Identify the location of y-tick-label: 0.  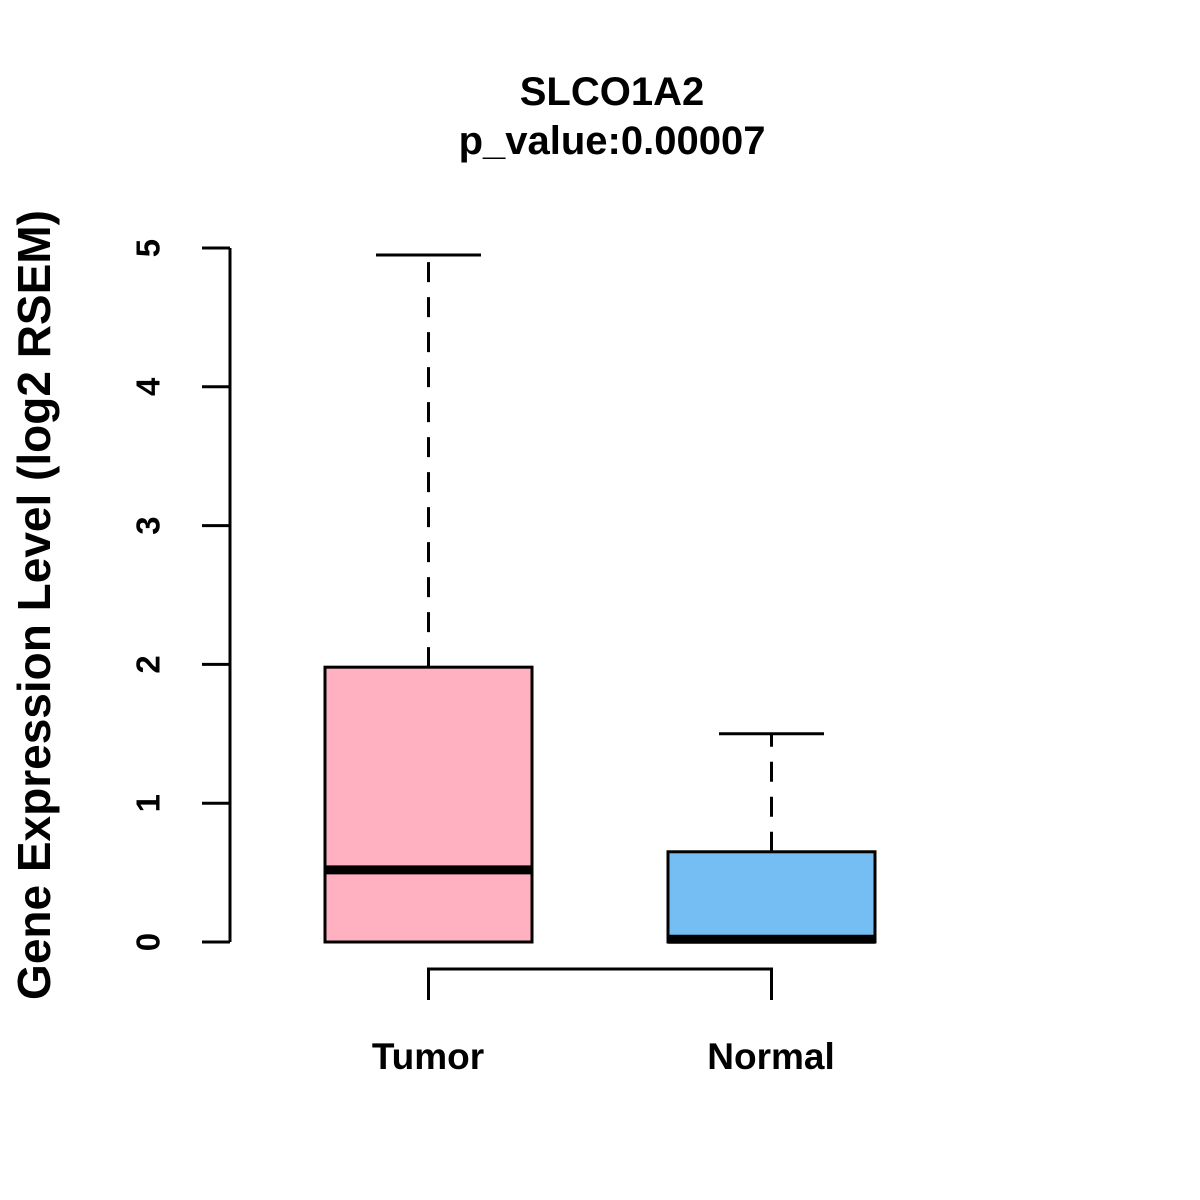
(148, 942).